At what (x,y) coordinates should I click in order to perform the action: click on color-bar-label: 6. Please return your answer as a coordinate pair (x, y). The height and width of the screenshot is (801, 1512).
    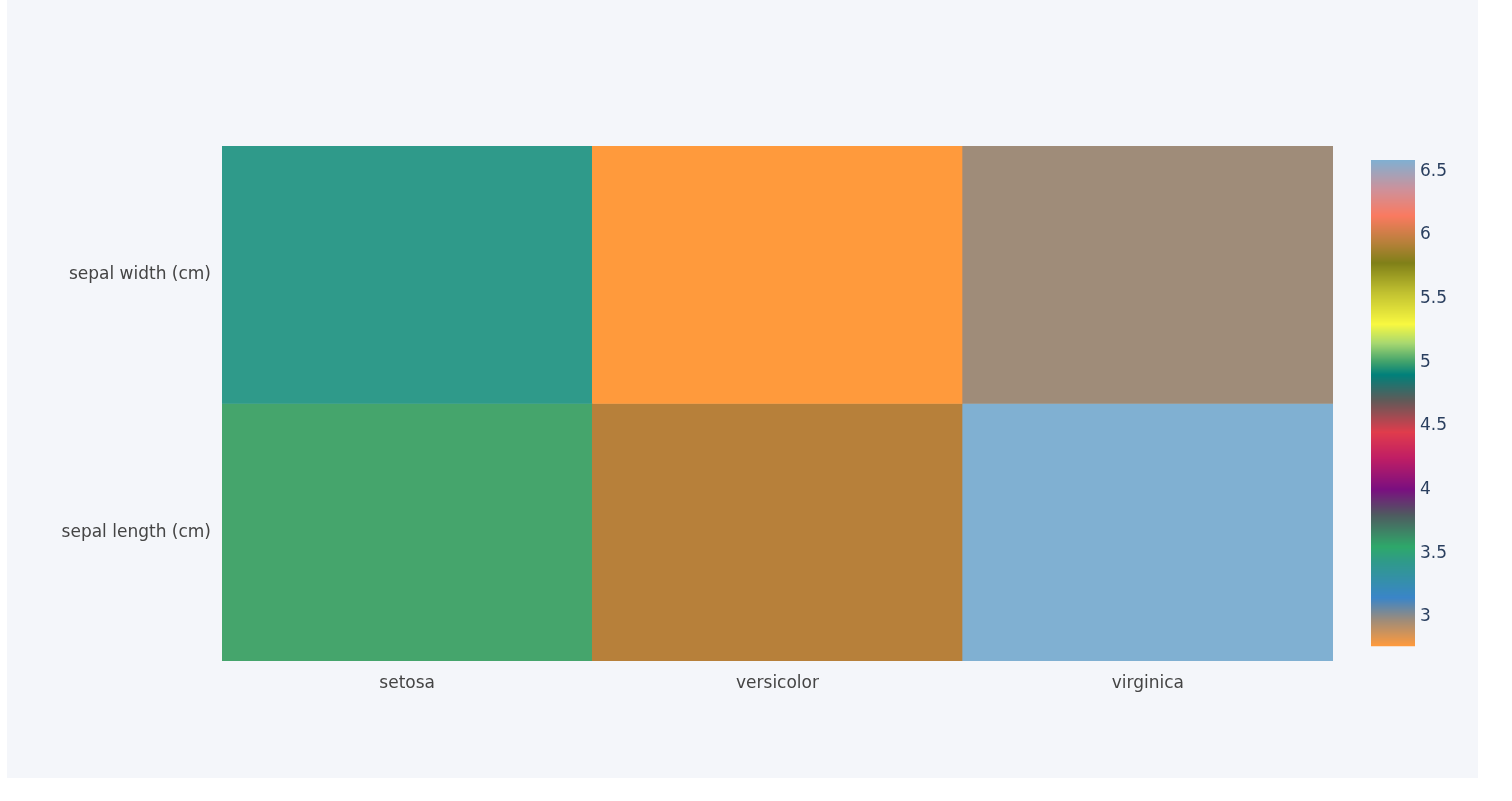
    Looking at the image, I should click on (1425, 233).